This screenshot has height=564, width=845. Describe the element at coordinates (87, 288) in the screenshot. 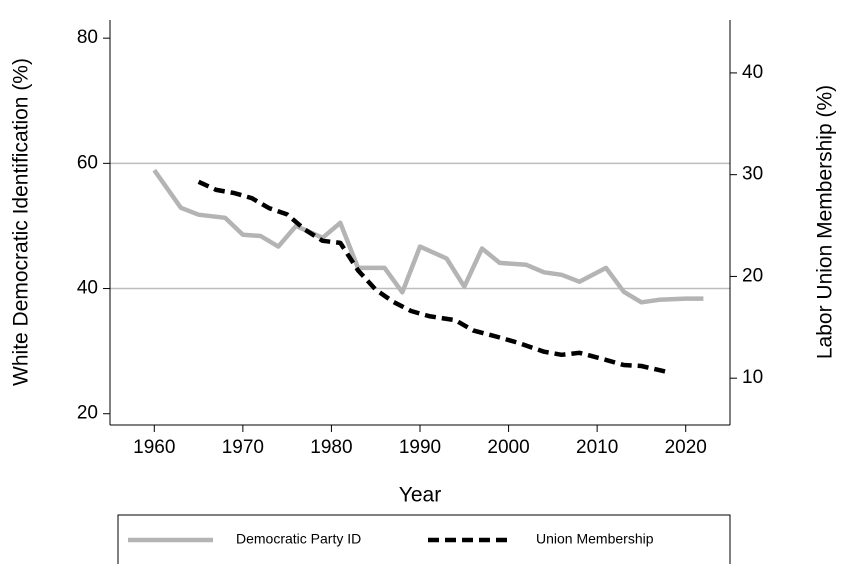

I see `y-tick-label: 40` at that location.